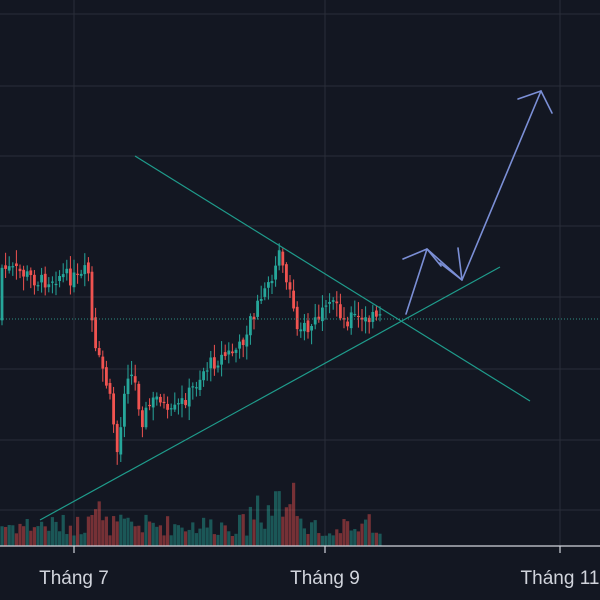  What do you see at coordinates (191, 514) in the screenshot?
I see `volume-bars` at bounding box center [191, 514].